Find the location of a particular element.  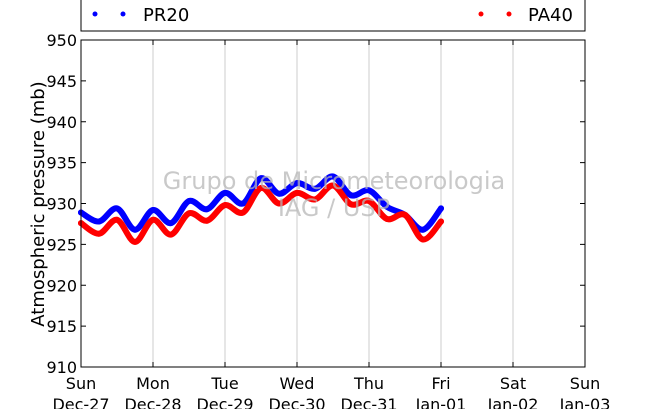

watermark-line-1: Grupo de Micrometeorologia is located at coordinates (334, 181).